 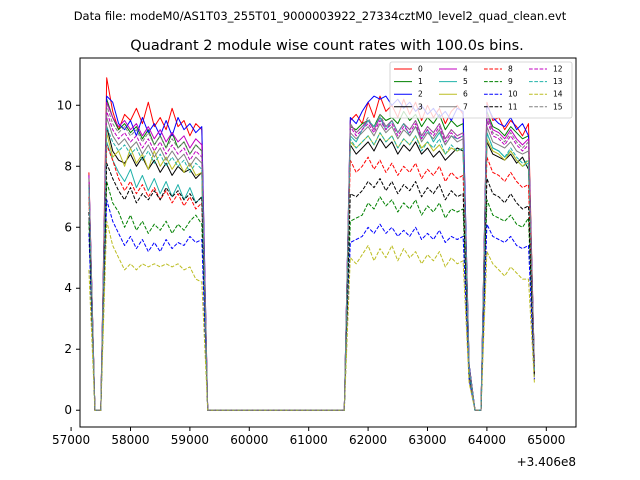 I want to click on legend-label-14: 14, so click(x=558, y=94).